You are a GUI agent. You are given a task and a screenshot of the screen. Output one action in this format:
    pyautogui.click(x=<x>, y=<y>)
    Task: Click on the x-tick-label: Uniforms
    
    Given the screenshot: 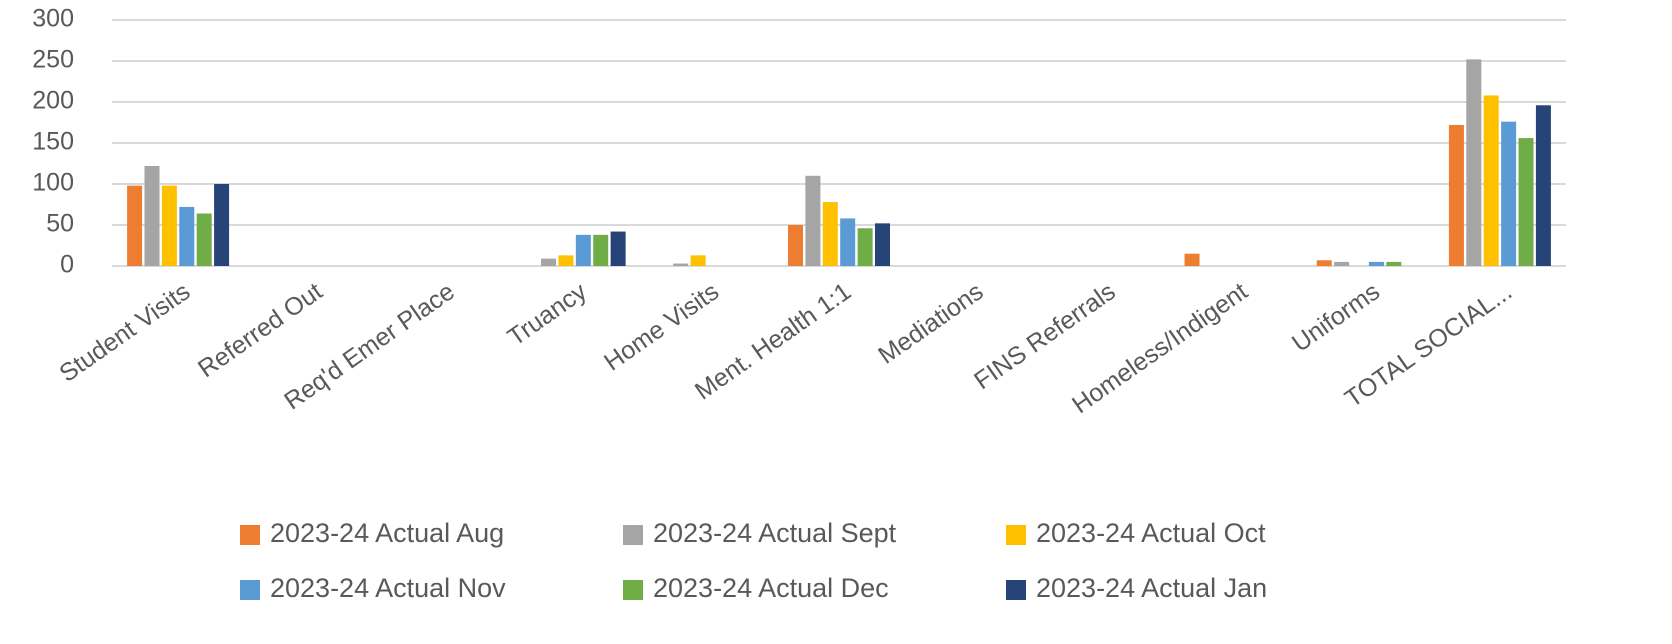 What is the action you would take?
    pyautogui.click(x=1336, y=317)
    